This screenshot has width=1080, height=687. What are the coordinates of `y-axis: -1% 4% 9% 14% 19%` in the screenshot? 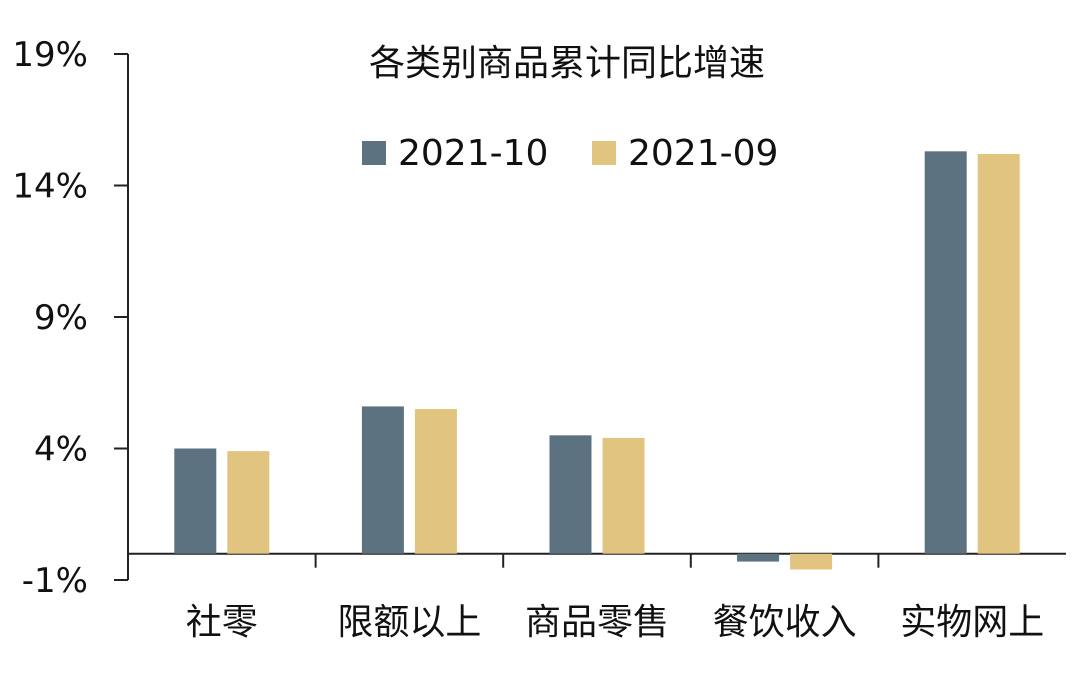 It's located at (70, 318).